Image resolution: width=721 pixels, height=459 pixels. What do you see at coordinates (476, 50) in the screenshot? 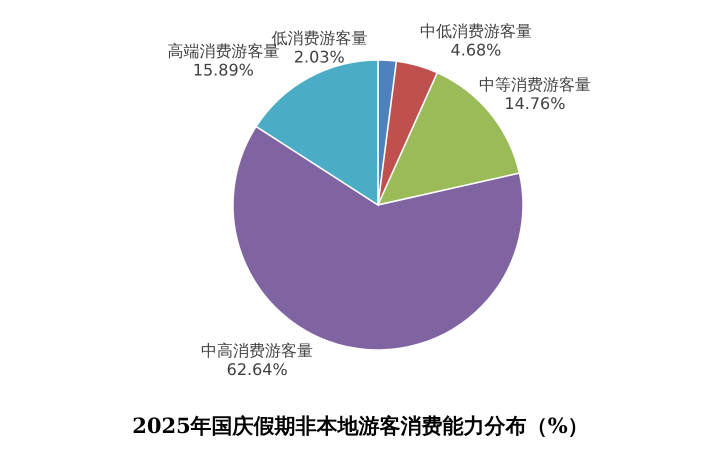
I see `data-label: 4.68%` at bounding box center [476, 50].